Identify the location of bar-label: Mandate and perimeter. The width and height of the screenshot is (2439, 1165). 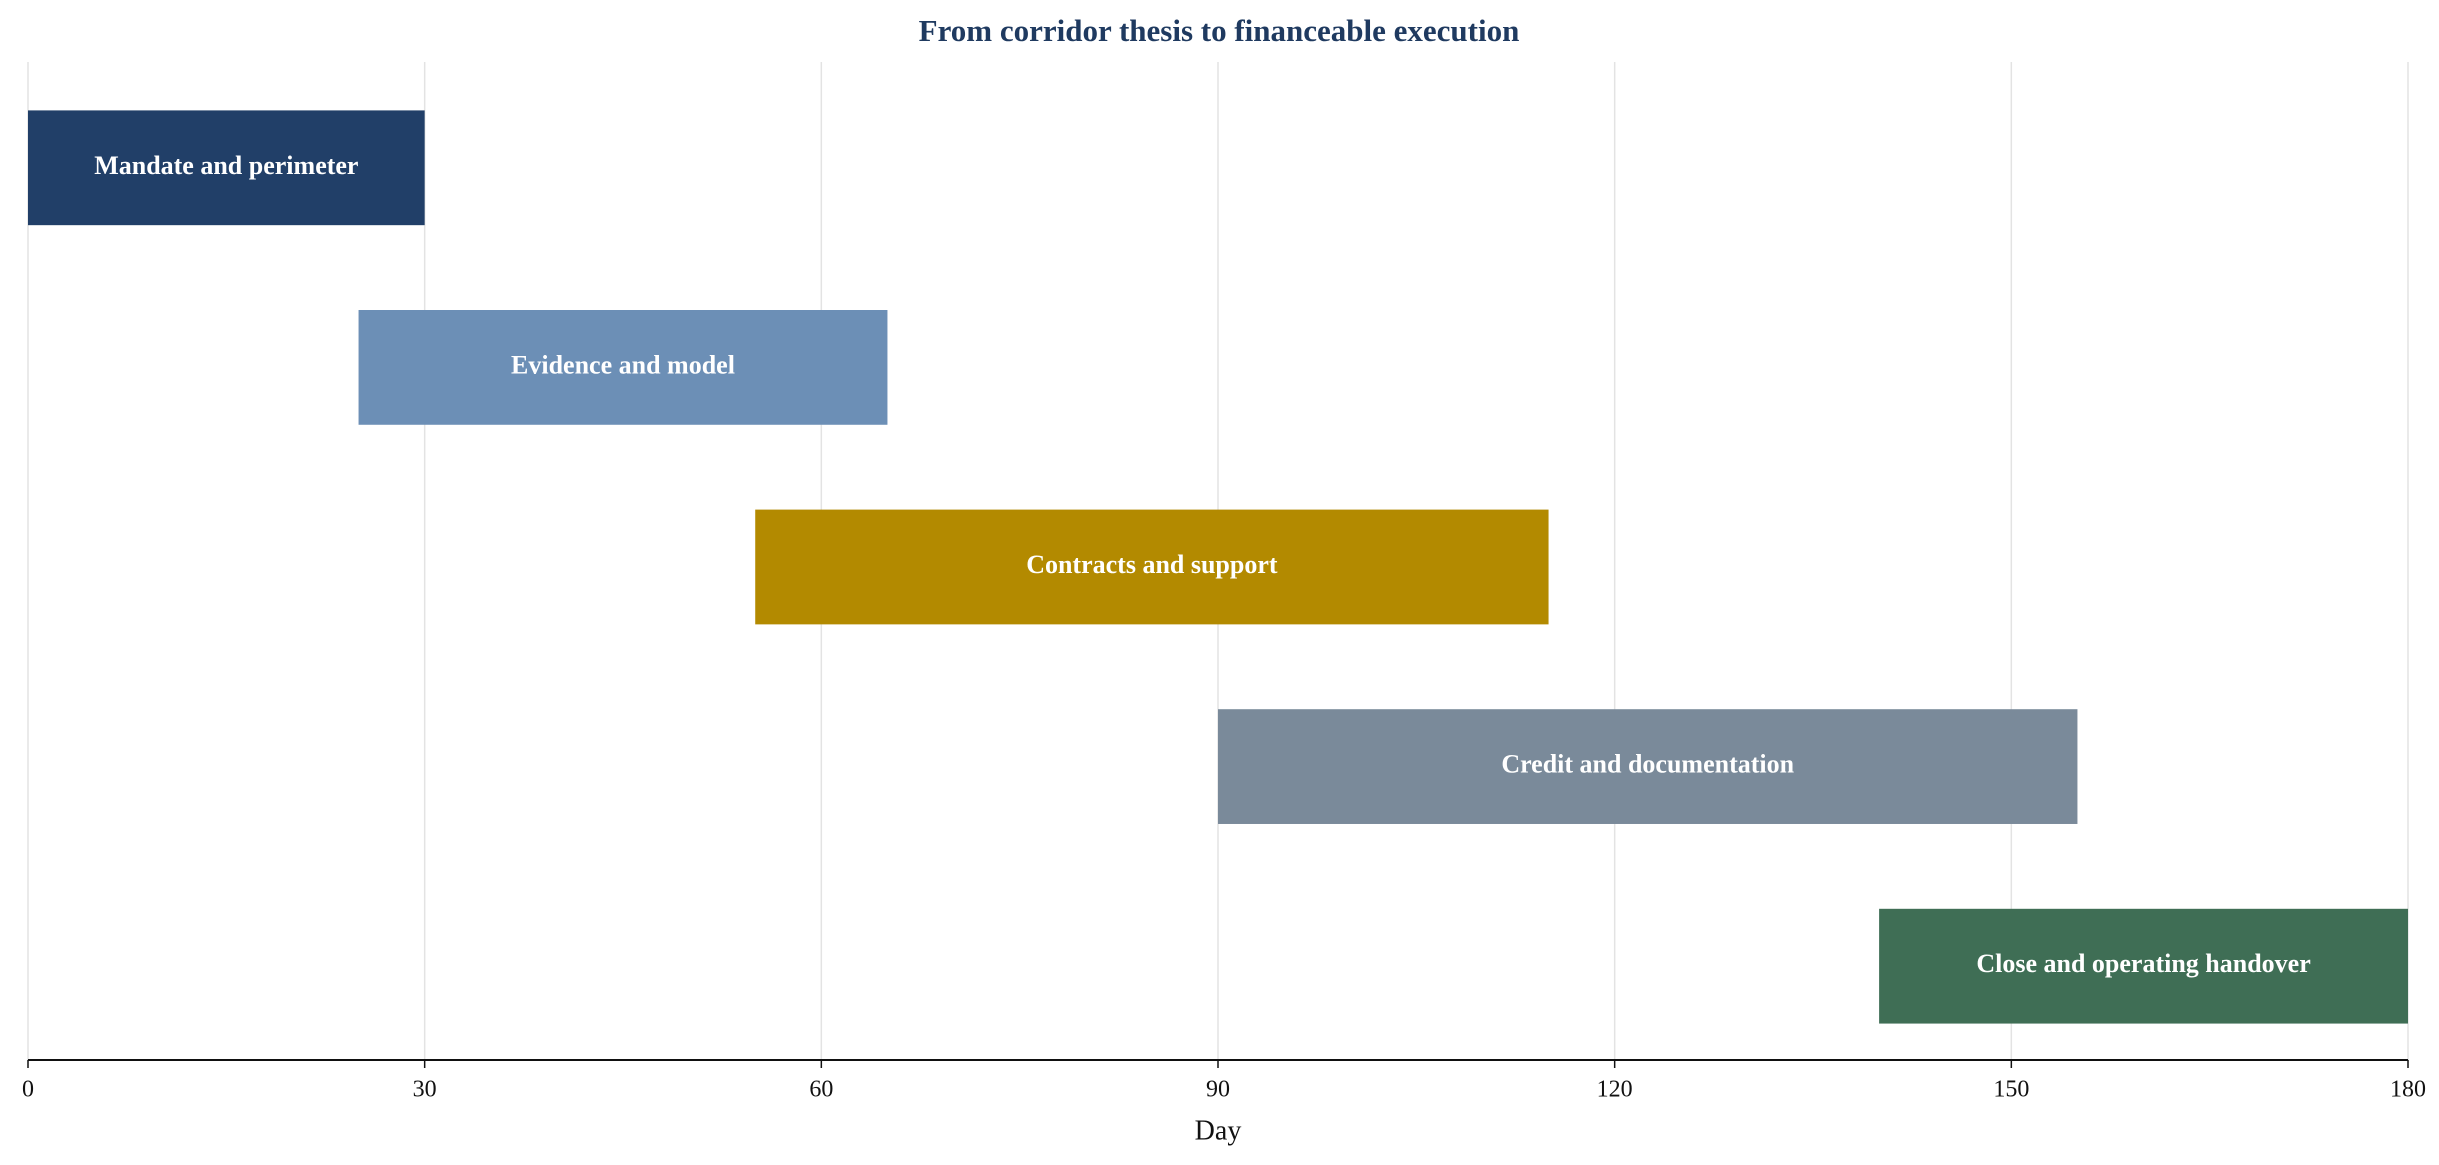
(226, 165).